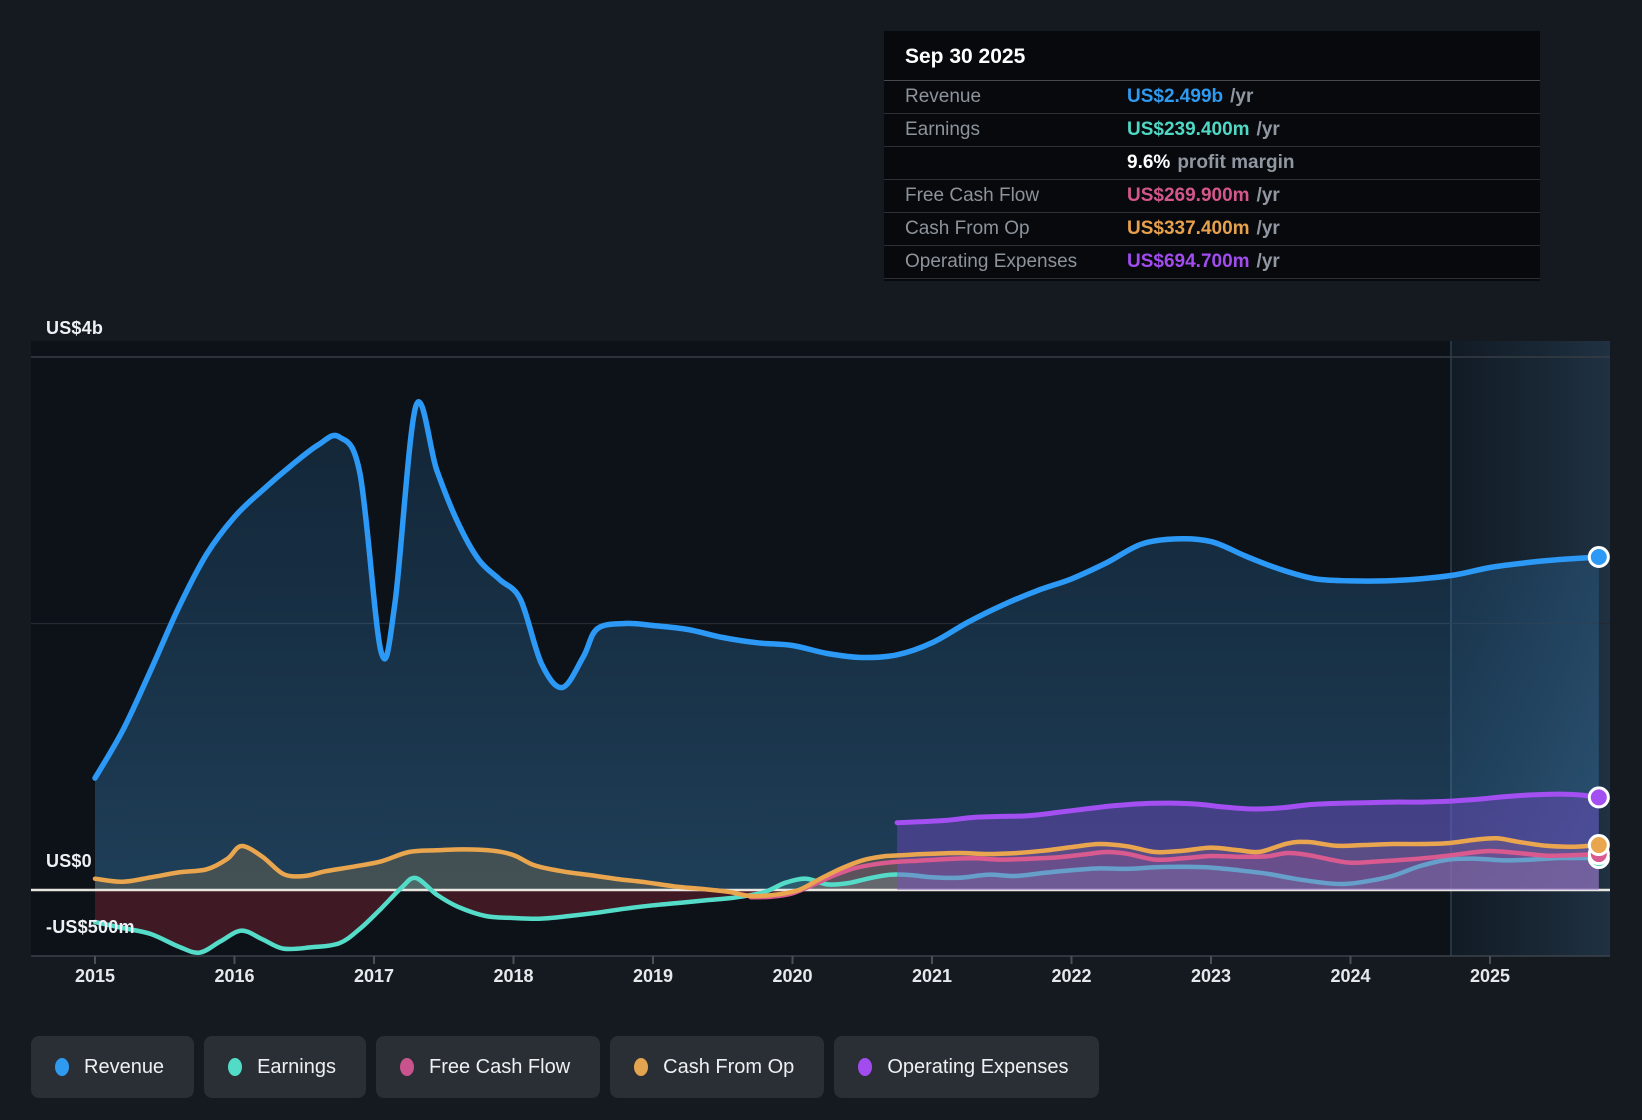 Image resolution: width=1642 pixels, height=1120 pixels. Describe the element at coordinates (1175, 96) in the screenshot. I see `tooltip-row-value: US$2.499b` at that location.